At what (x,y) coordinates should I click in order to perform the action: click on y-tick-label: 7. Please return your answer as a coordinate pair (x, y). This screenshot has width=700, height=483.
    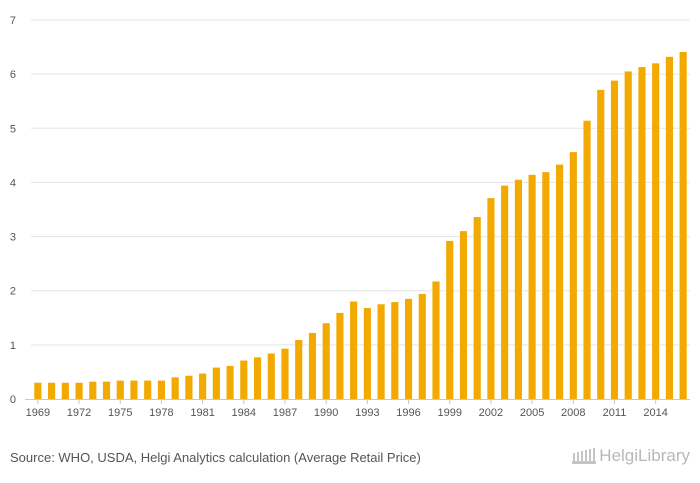
    Looking at the image, I should click on (13, 21).